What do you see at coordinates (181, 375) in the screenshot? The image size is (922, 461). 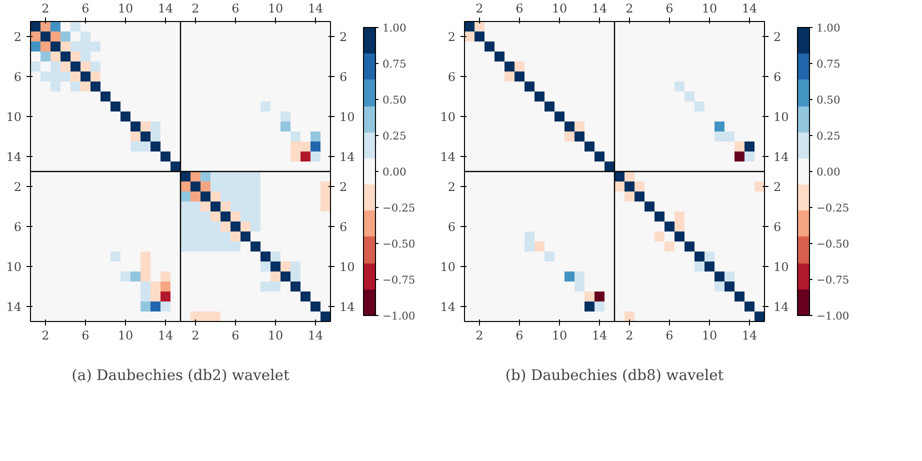 I see `text: (a) Daubechies (db2) wavelet` at bounding box center [181, 375].